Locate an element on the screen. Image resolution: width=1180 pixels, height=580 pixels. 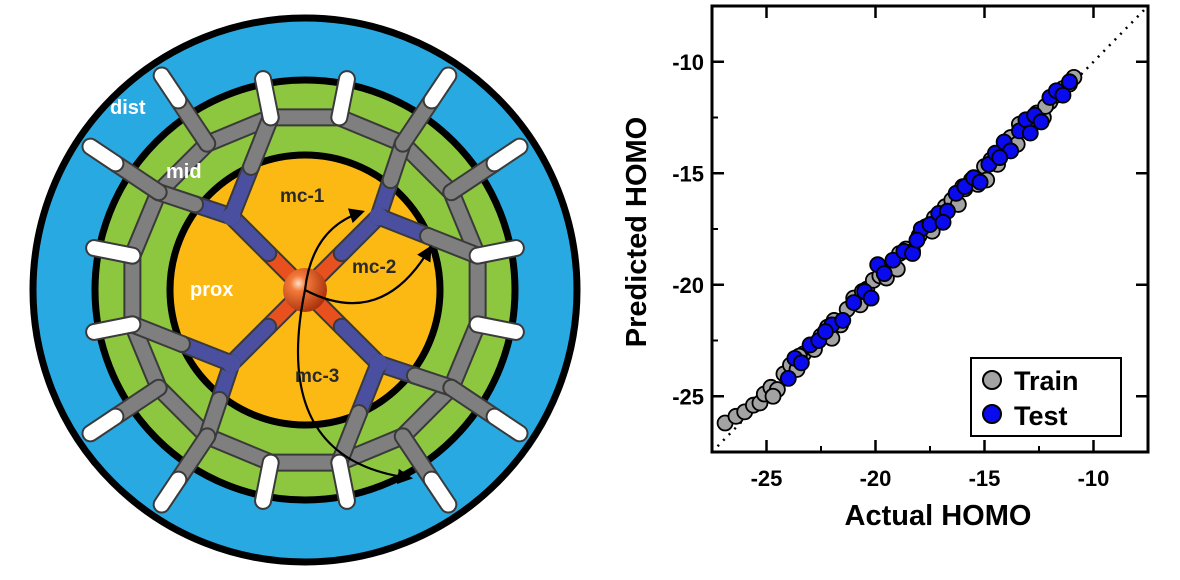
legend-test-marker is located at coordinates (992, 414).